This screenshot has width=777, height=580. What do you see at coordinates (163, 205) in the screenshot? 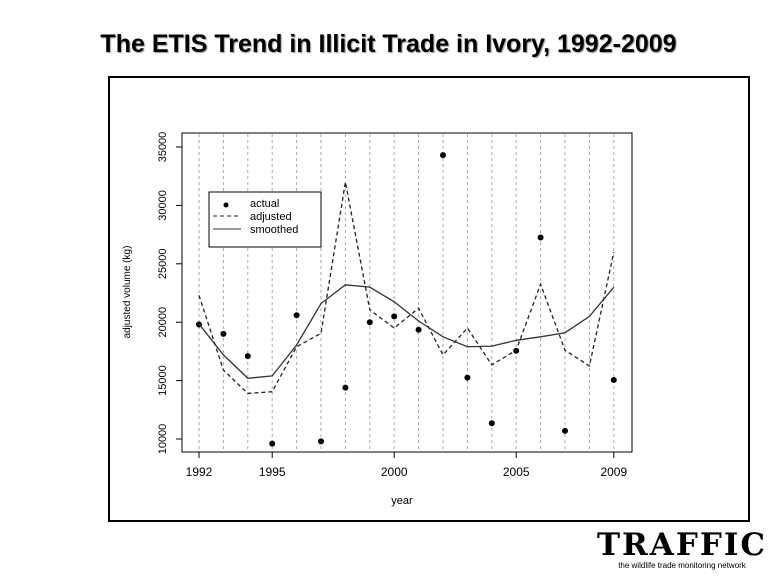
I see `y-tick-label: 30000` at bounding box center [163, 205].